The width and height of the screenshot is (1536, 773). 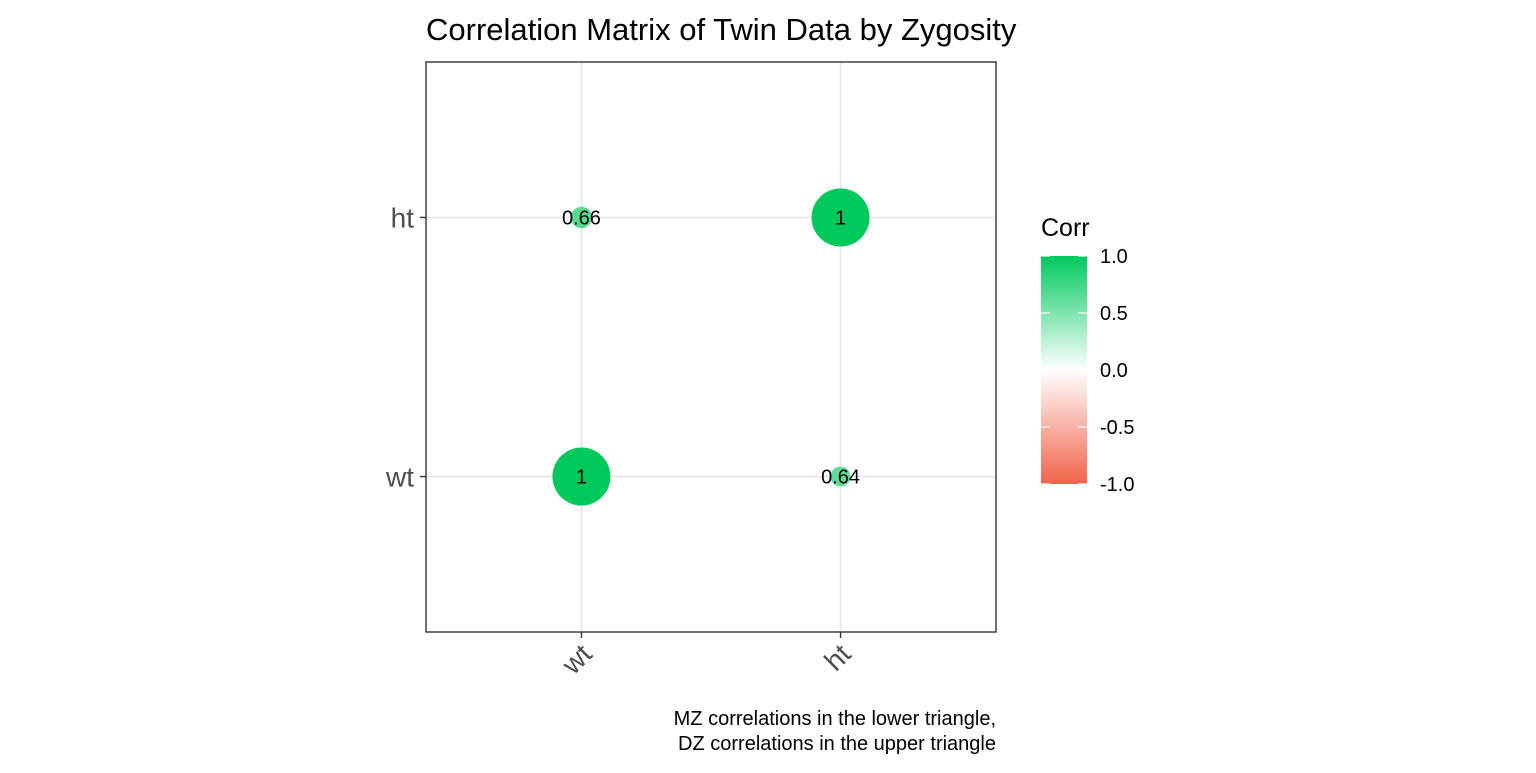 What do you see at coordinates (576, 659) in the screenshot?
I see `x-tick-label-wt: wt` at bounding box center [576, 659].